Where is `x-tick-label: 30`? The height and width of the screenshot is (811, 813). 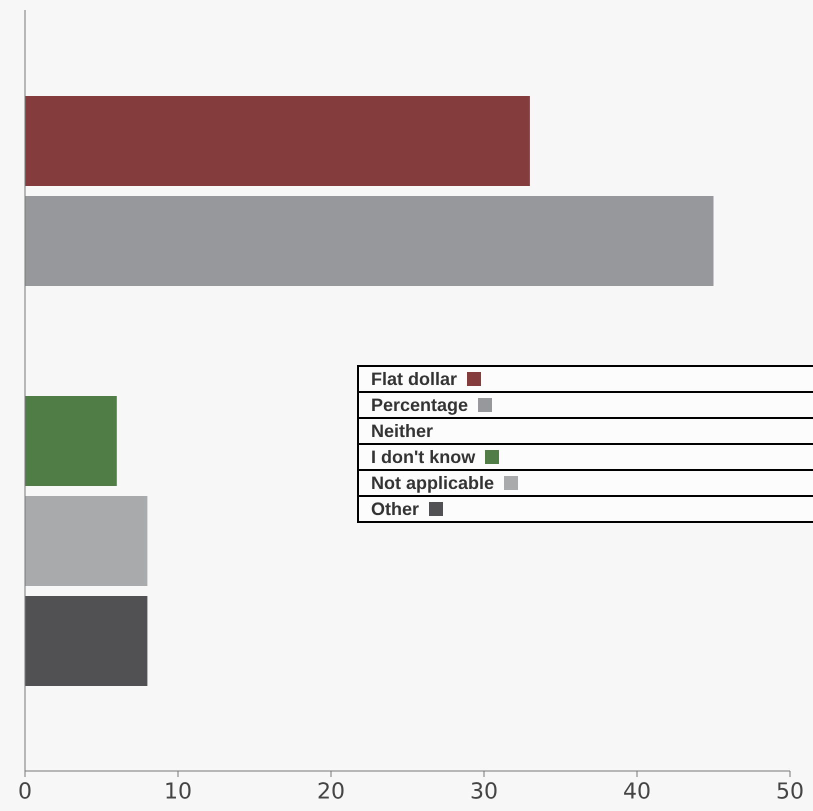
x-tick-label: 30 is located at coordinates (484, 792).